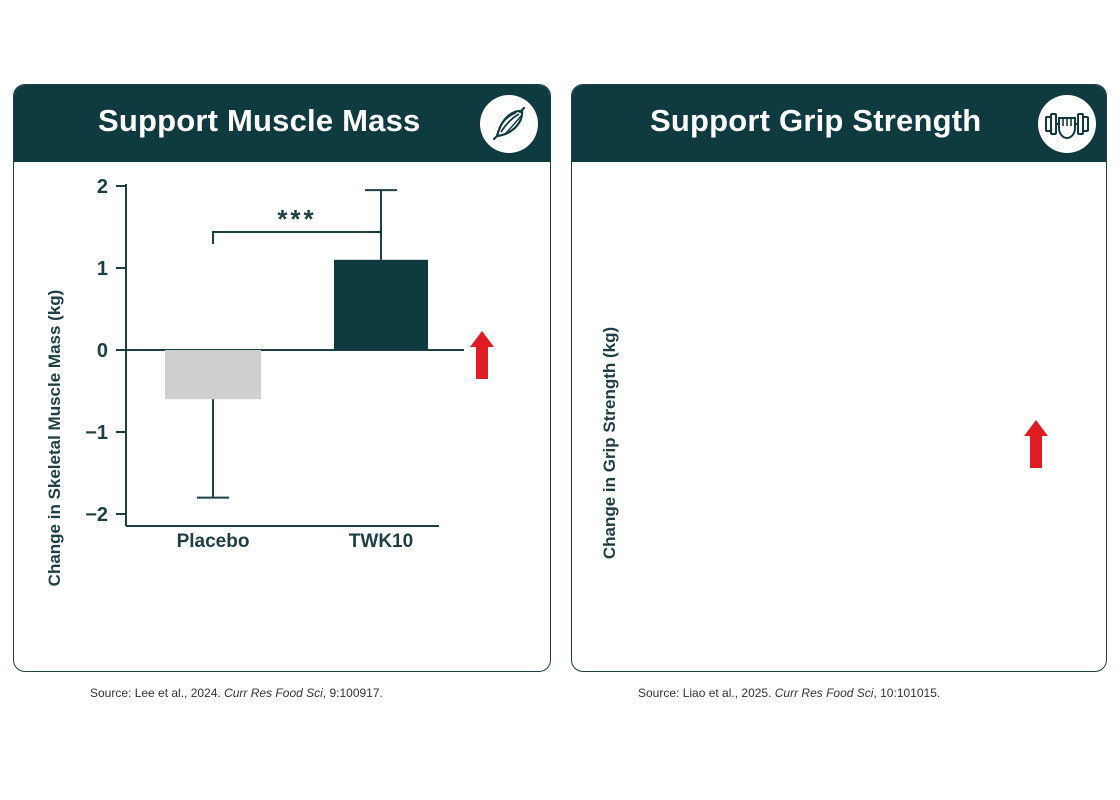 This screenshot has width=1120, height=800. I want to click on bar-twk10, so click(381, 304).